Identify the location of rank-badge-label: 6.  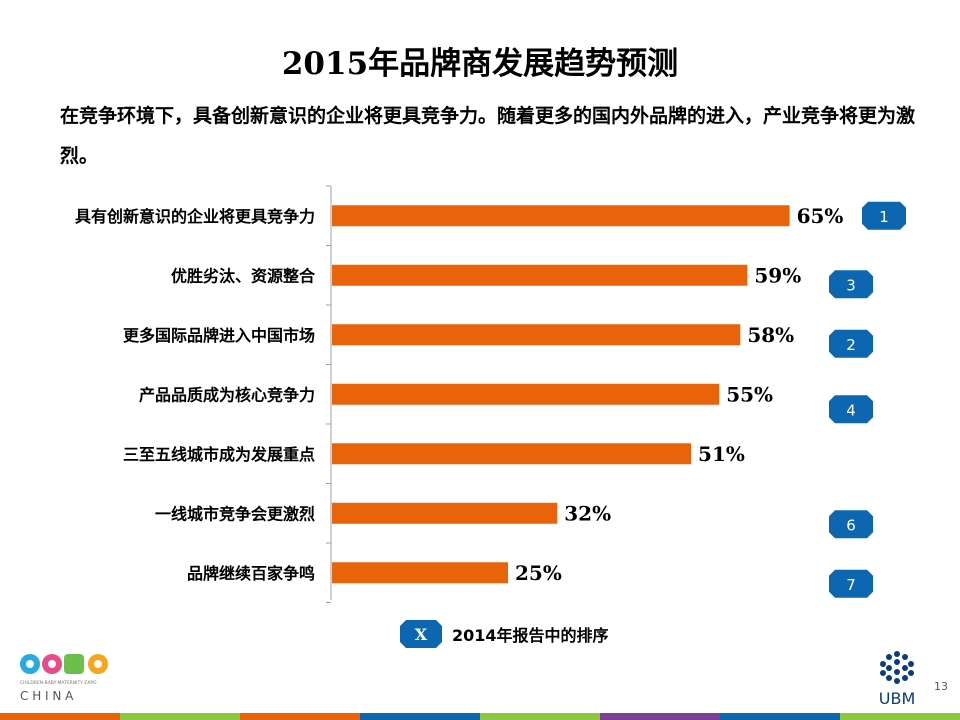
(851, 525).